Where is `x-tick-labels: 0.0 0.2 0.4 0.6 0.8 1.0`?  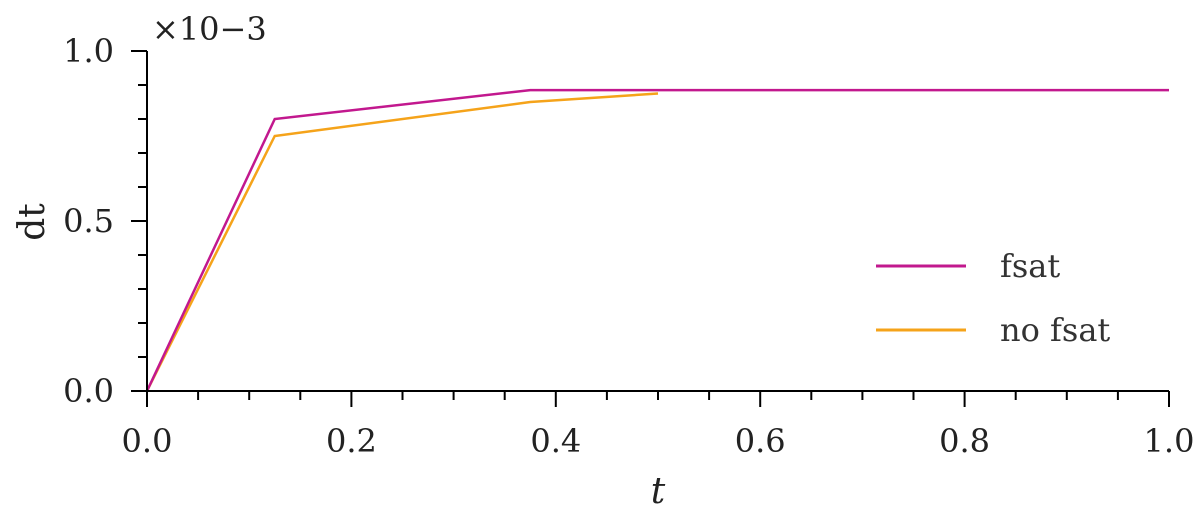 x-tick-labels: 0.0 0.2 0.4 0.6 0.8 1.0 is located at coordinates (658, 441).